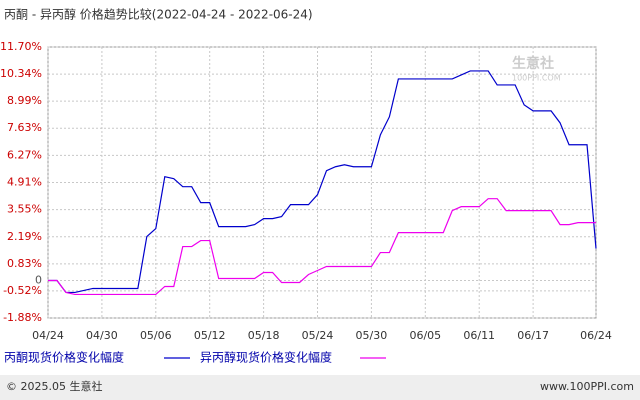 Image resolution: width=640 pixels, height=400 pixels. I want to click on y-tick-label: 6.27%, so click(24, 154).